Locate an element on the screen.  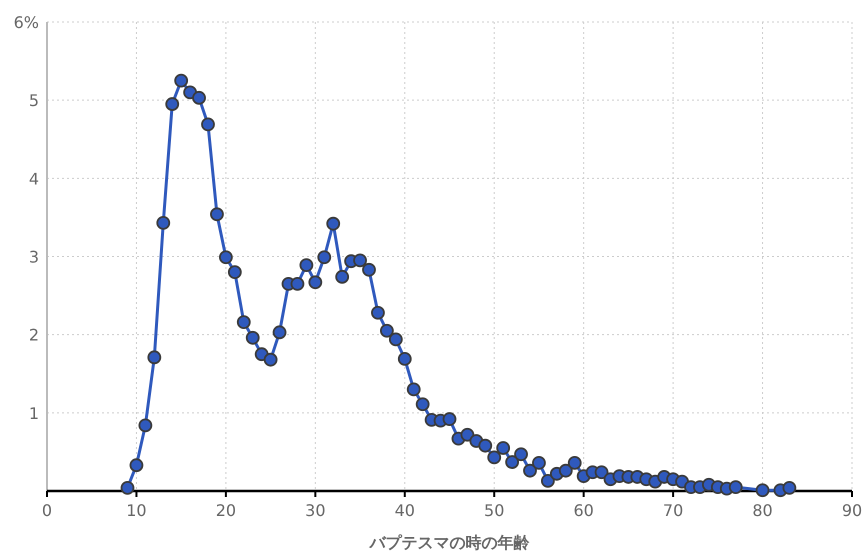
x-tick-label: 90 is located at coordinates (852, 510).